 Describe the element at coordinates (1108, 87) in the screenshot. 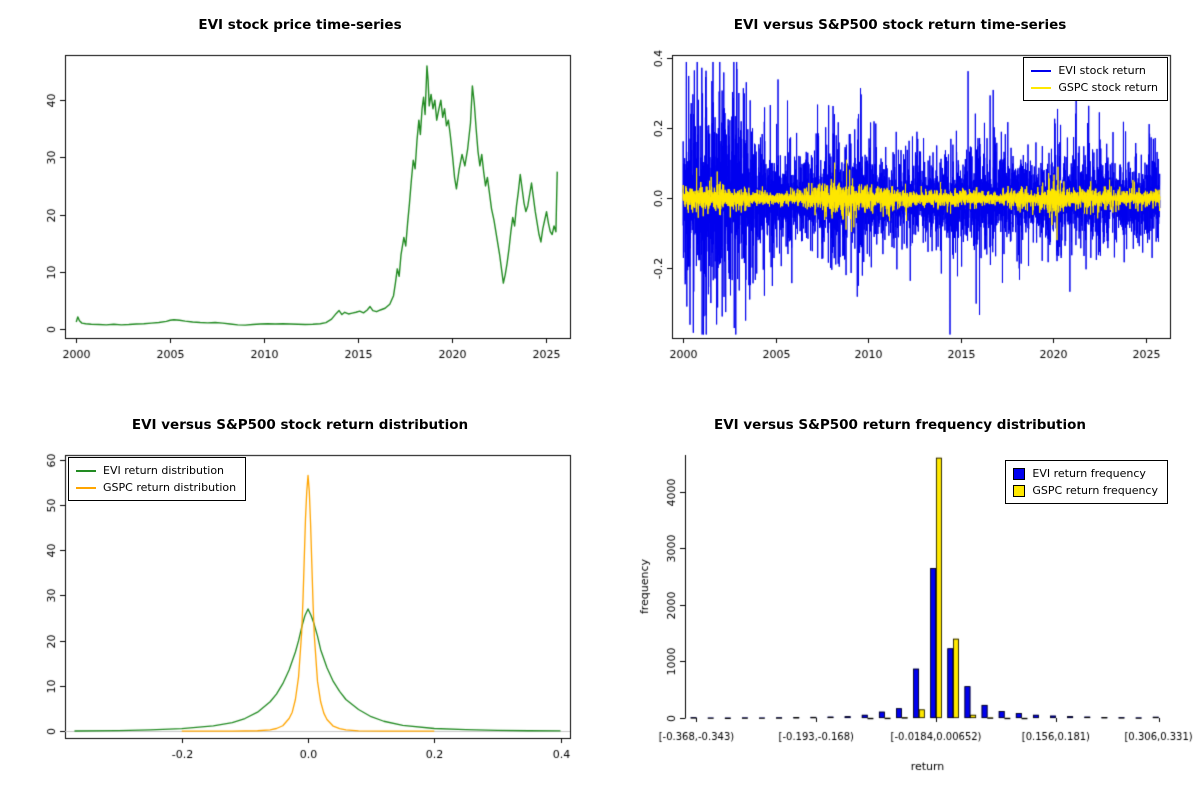

I see `legend-label: GSPC stock return` at that location.